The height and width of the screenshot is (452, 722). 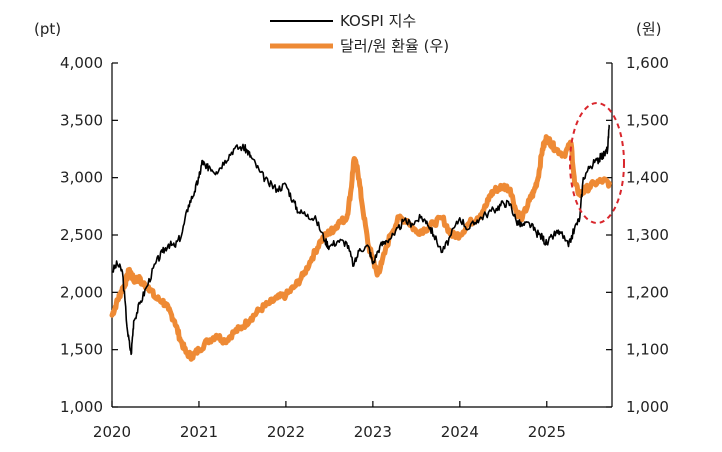 I want to click on x-tick-label: 2024, so click(x=460, y=432).